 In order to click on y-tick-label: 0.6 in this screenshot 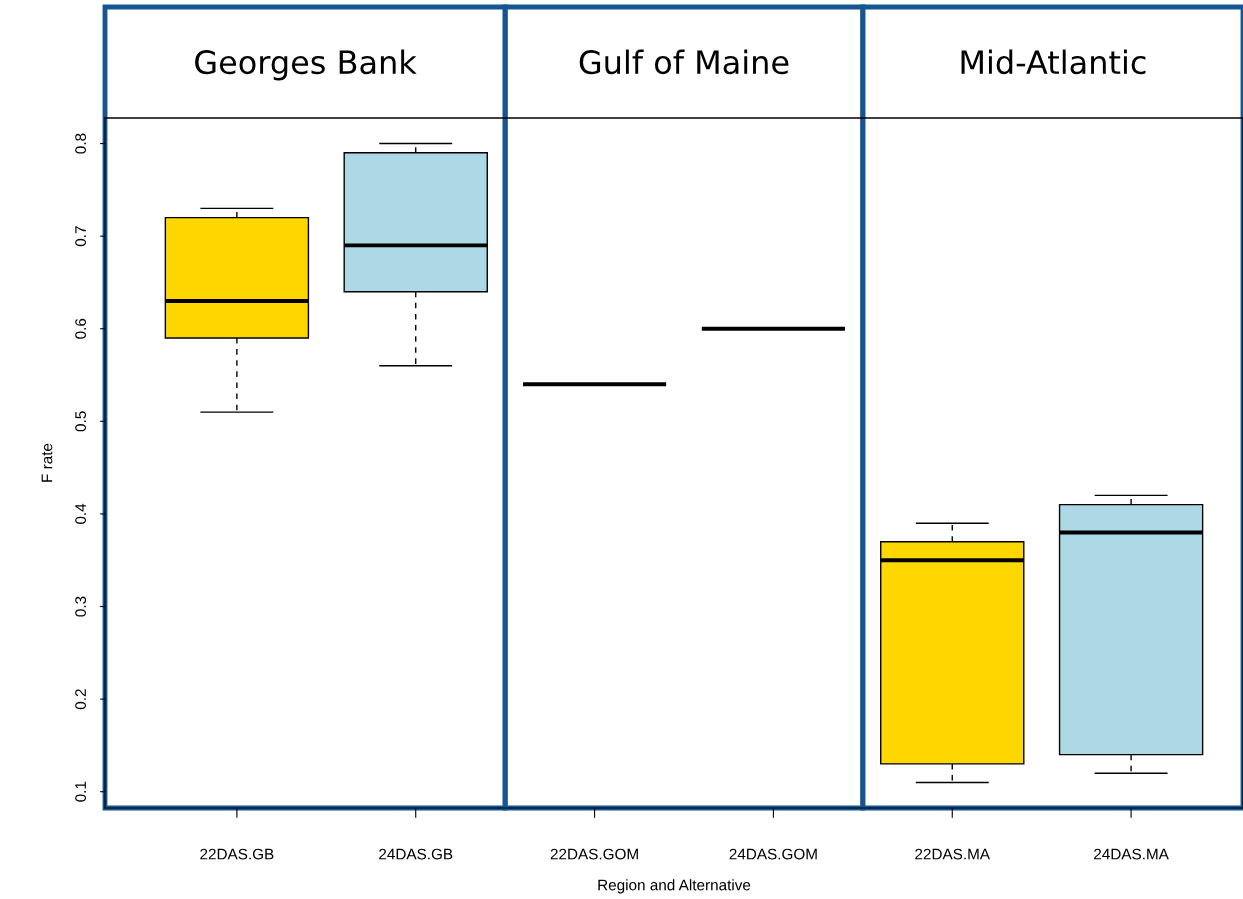, I will do `click(81, 328)`.